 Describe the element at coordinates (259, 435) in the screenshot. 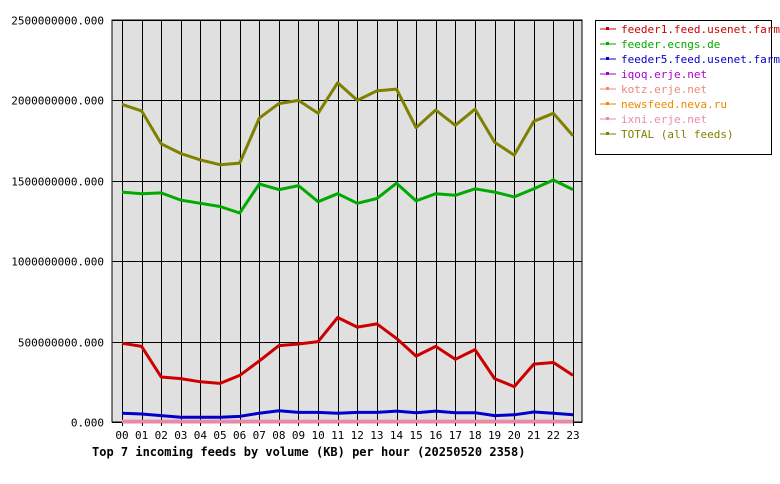

I see `x-tick-label: 07` at that location.